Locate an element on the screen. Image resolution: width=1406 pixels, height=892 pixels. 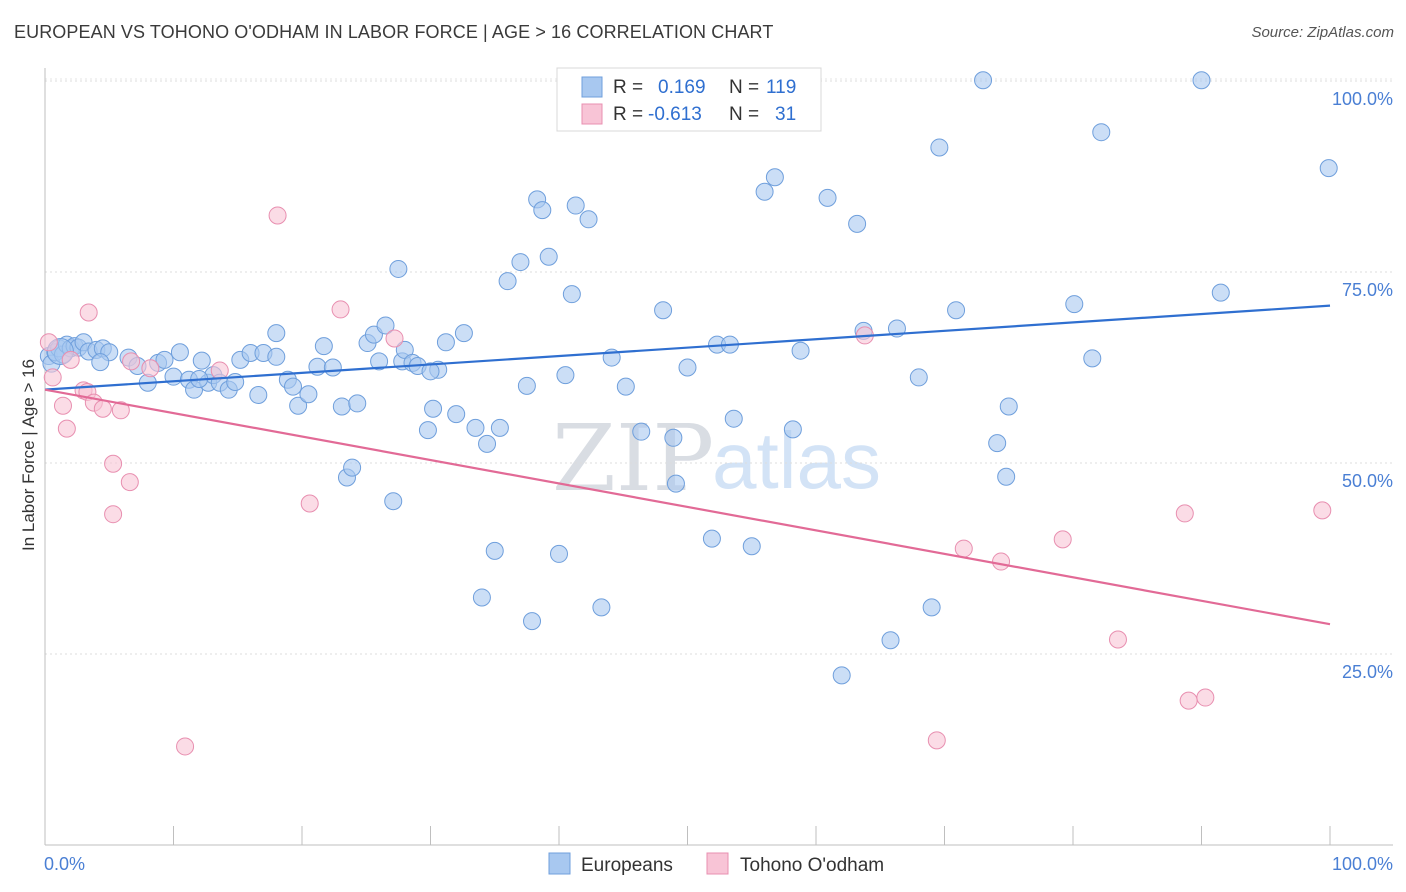
y-axis-label: In Labor Force | Age > 16 is located at coordinates (28, 455).